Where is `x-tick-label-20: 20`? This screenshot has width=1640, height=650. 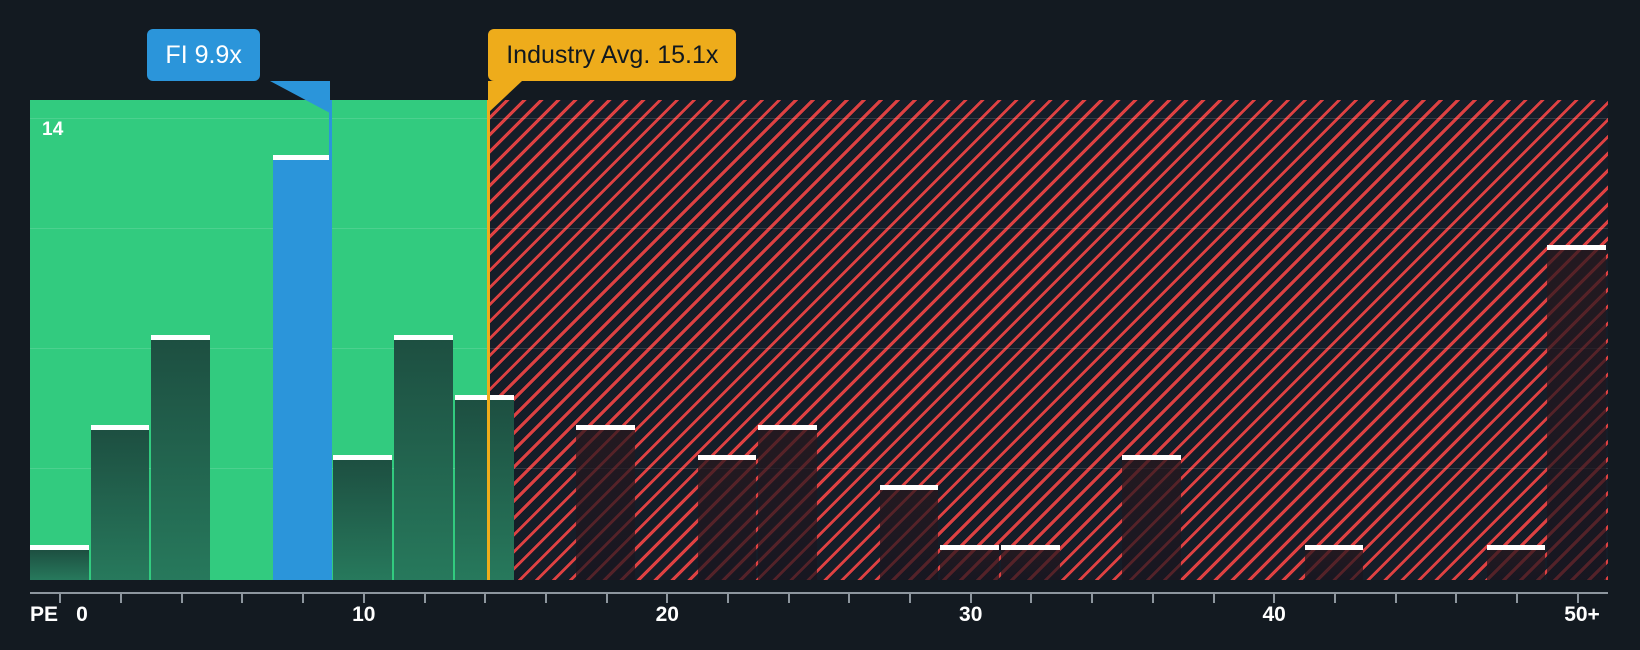 x-tick-label-20: 20 is located at coordinates (667, 614).